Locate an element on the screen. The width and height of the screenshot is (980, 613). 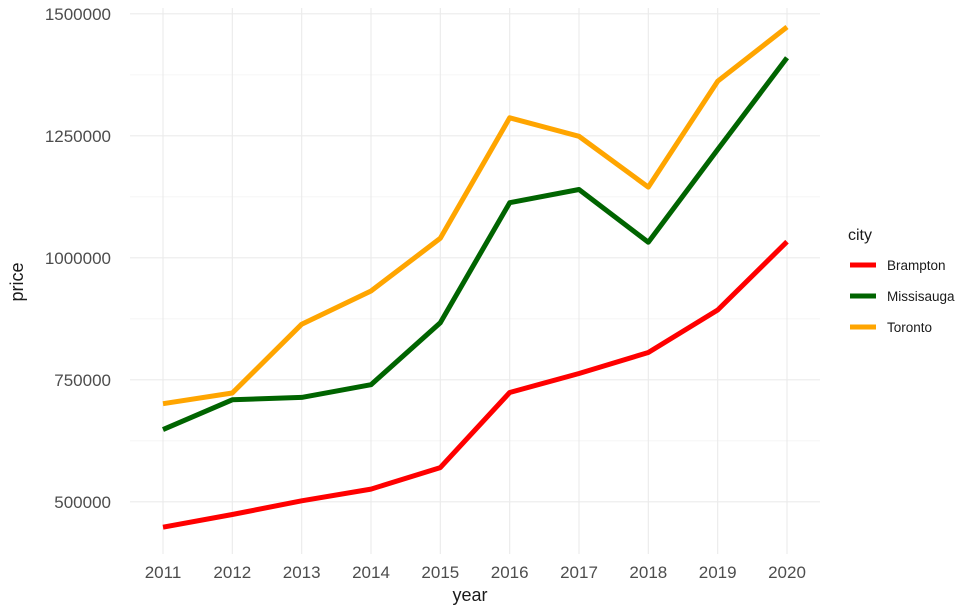
y-tick-label: 1000000 is located at coordinates (78, 258).